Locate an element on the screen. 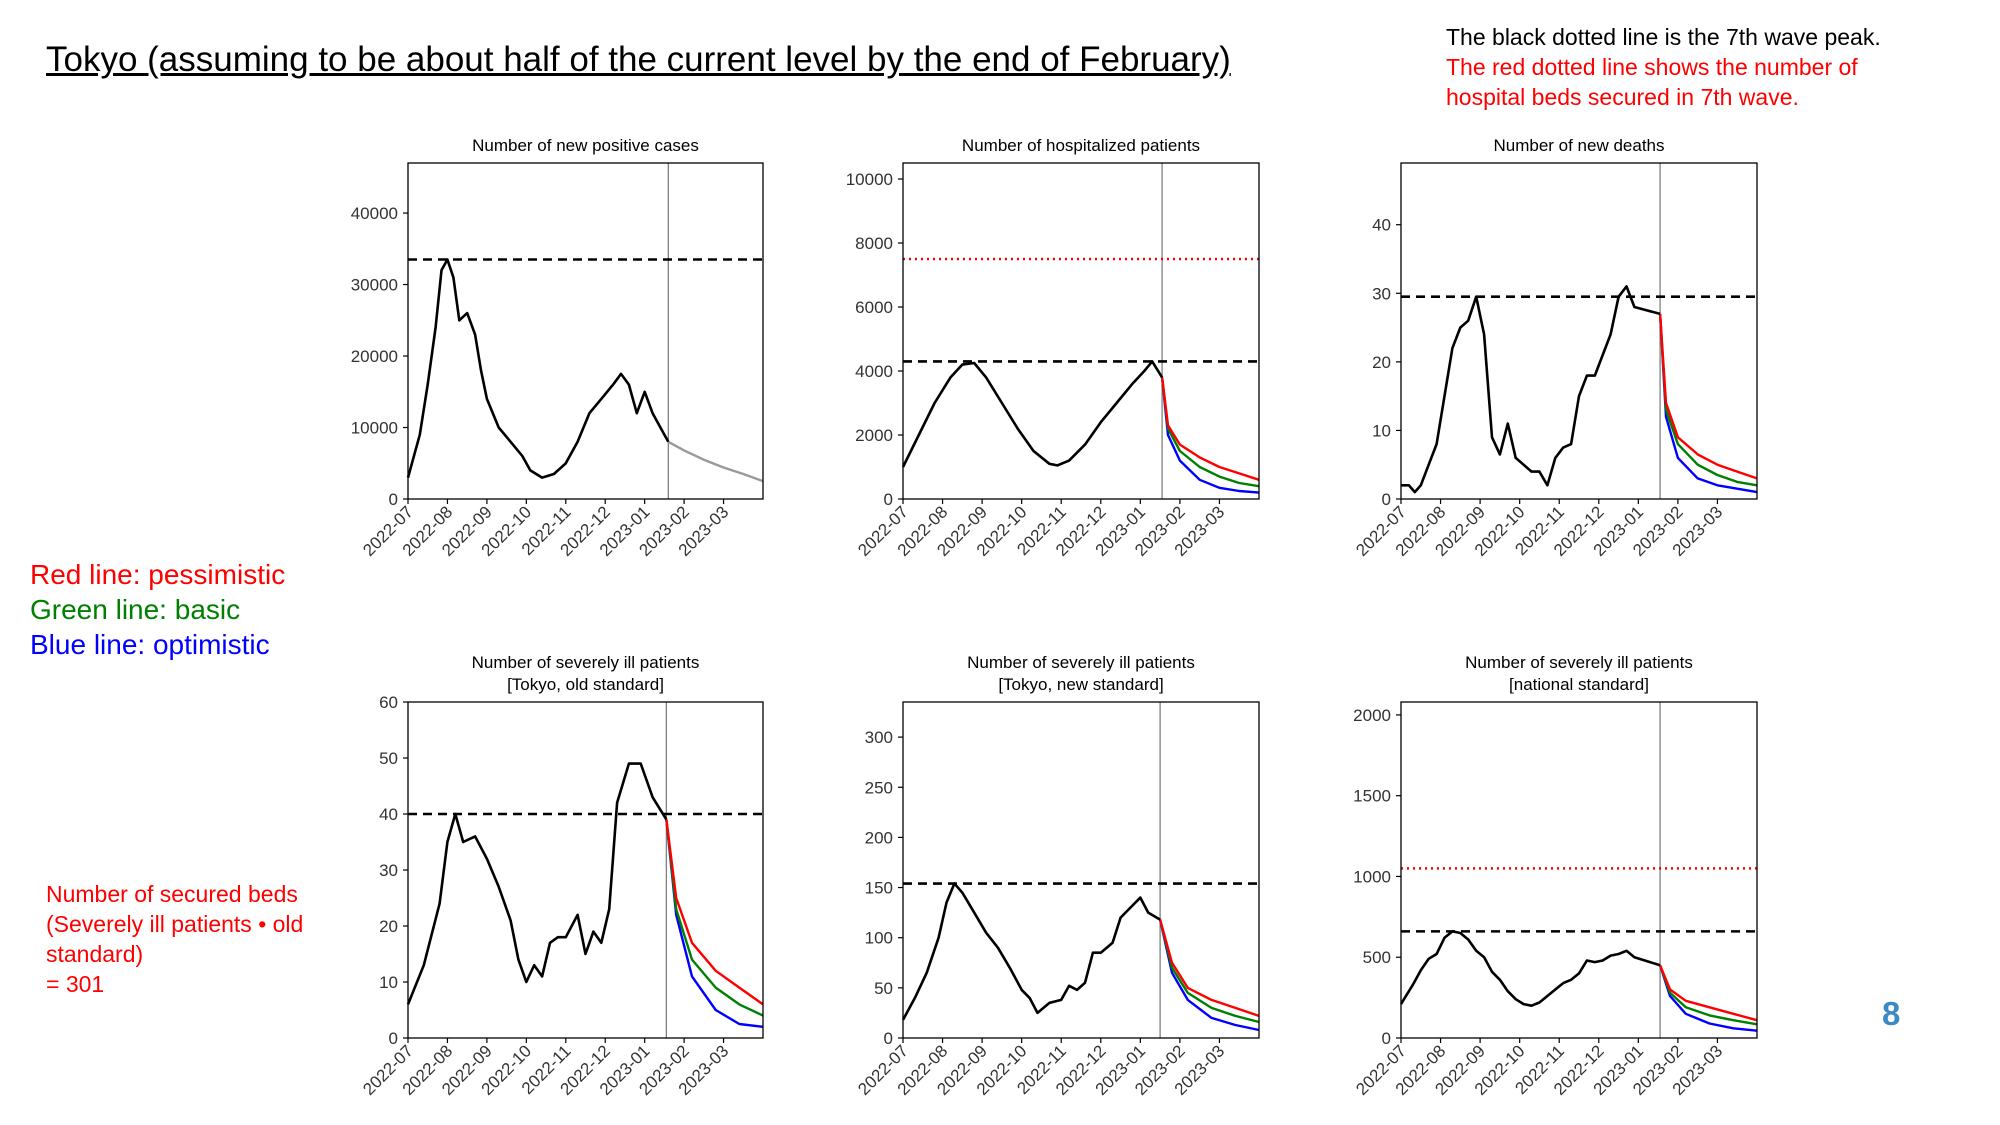 This screenshot has width=2000, height=1125. projection-series-line is located at coordinates (715, 461).